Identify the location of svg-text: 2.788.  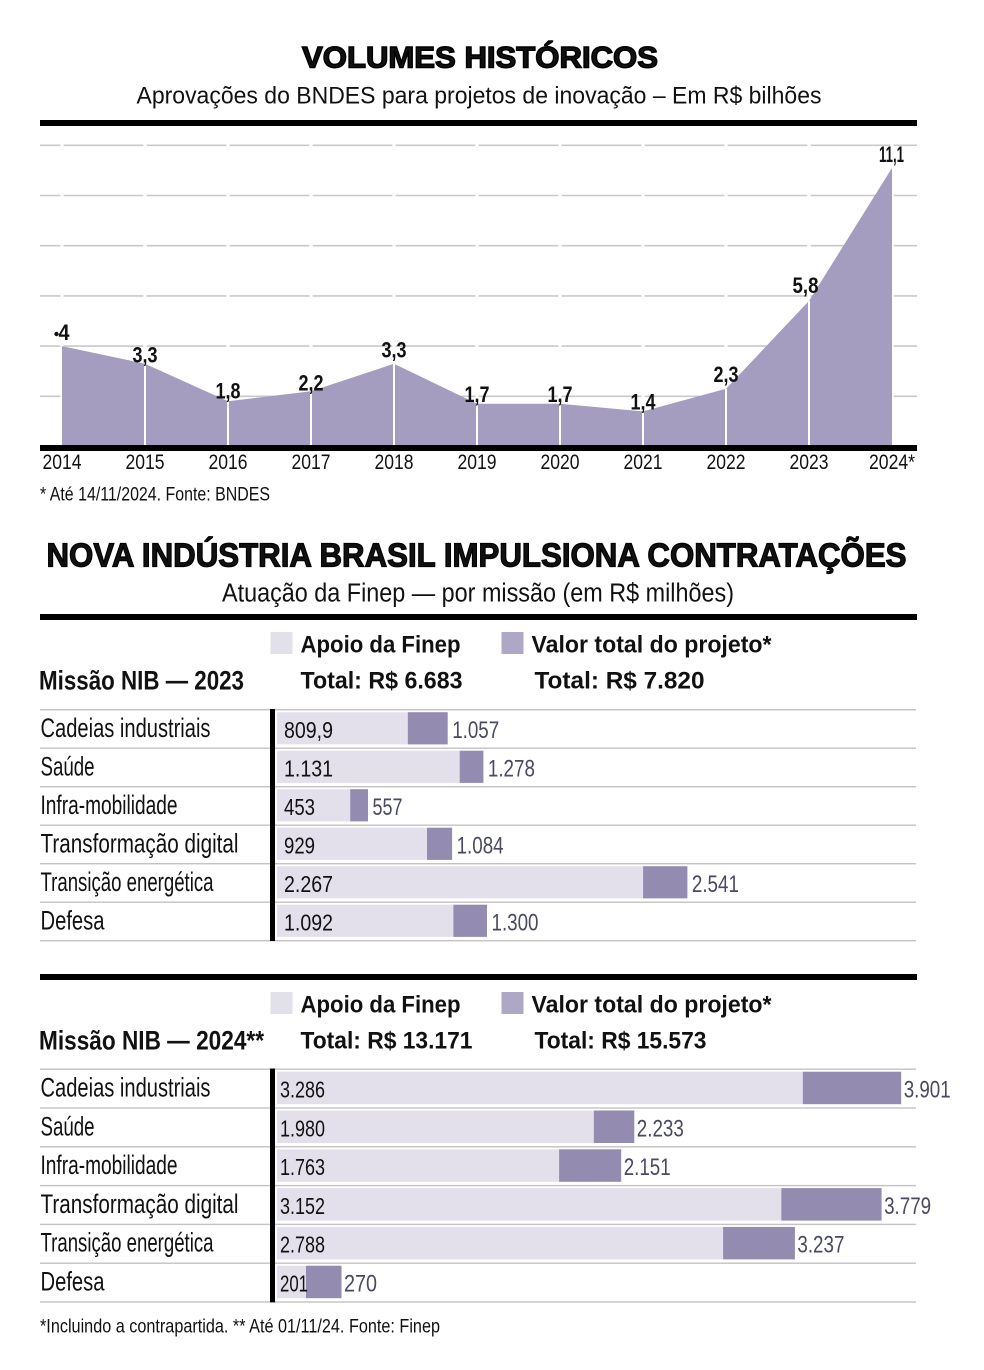
(302, 1245).